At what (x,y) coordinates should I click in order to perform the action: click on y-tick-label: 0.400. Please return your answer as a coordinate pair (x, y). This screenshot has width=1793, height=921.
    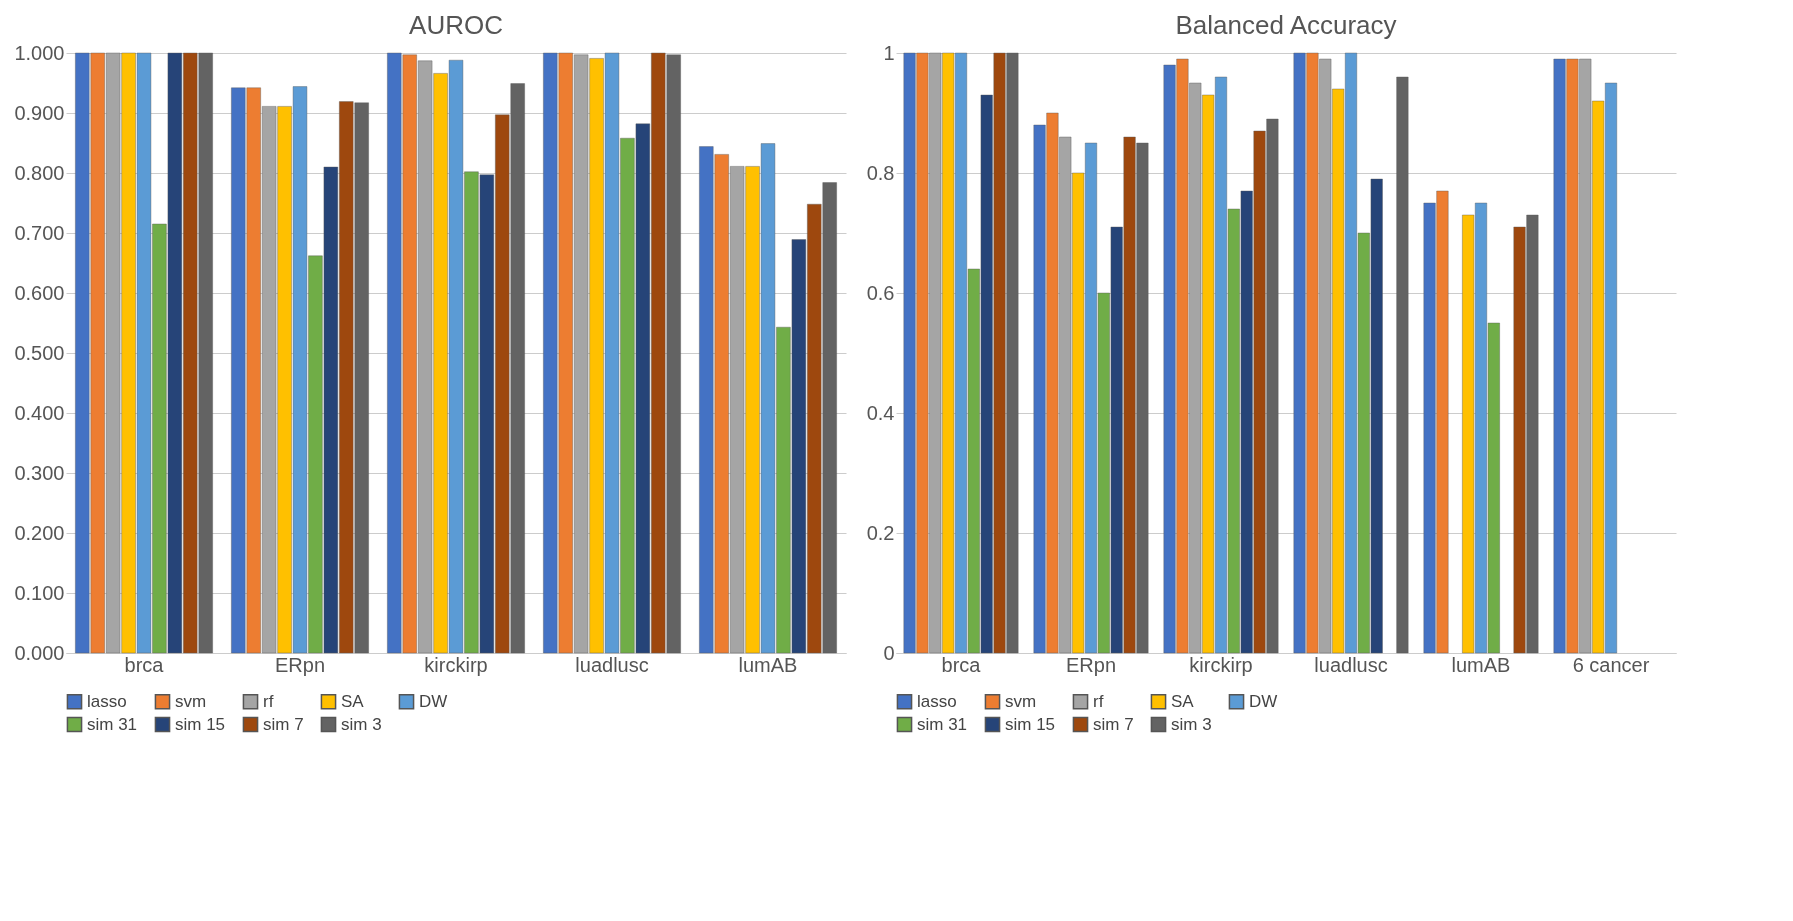
    Looking at the image, I should click on (39, 412).